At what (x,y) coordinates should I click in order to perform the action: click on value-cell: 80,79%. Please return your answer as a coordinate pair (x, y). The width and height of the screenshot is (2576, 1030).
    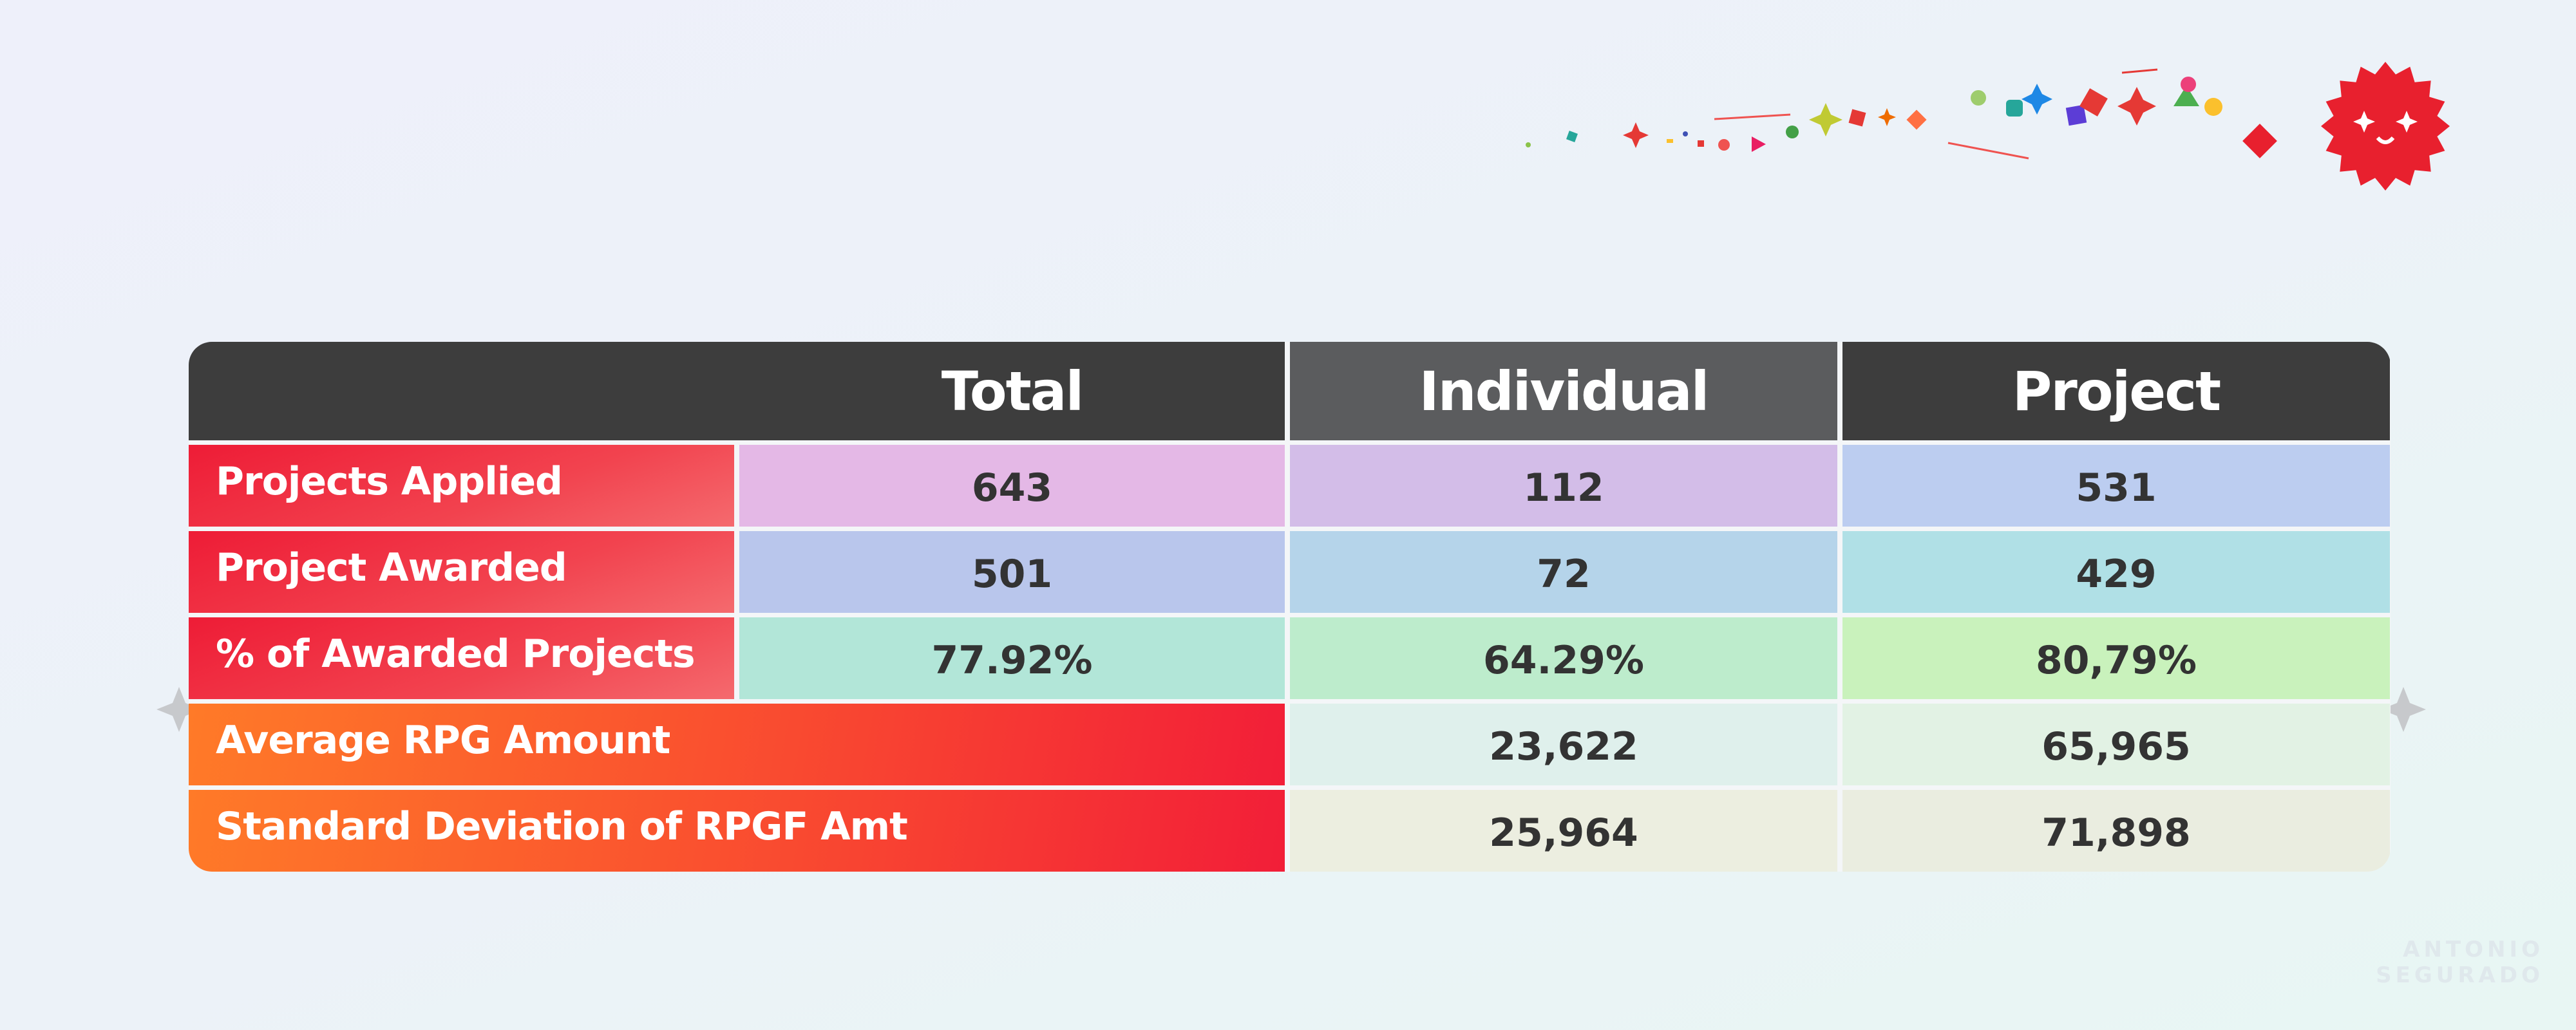
    Looking at the image, I should click on (2116, 658).